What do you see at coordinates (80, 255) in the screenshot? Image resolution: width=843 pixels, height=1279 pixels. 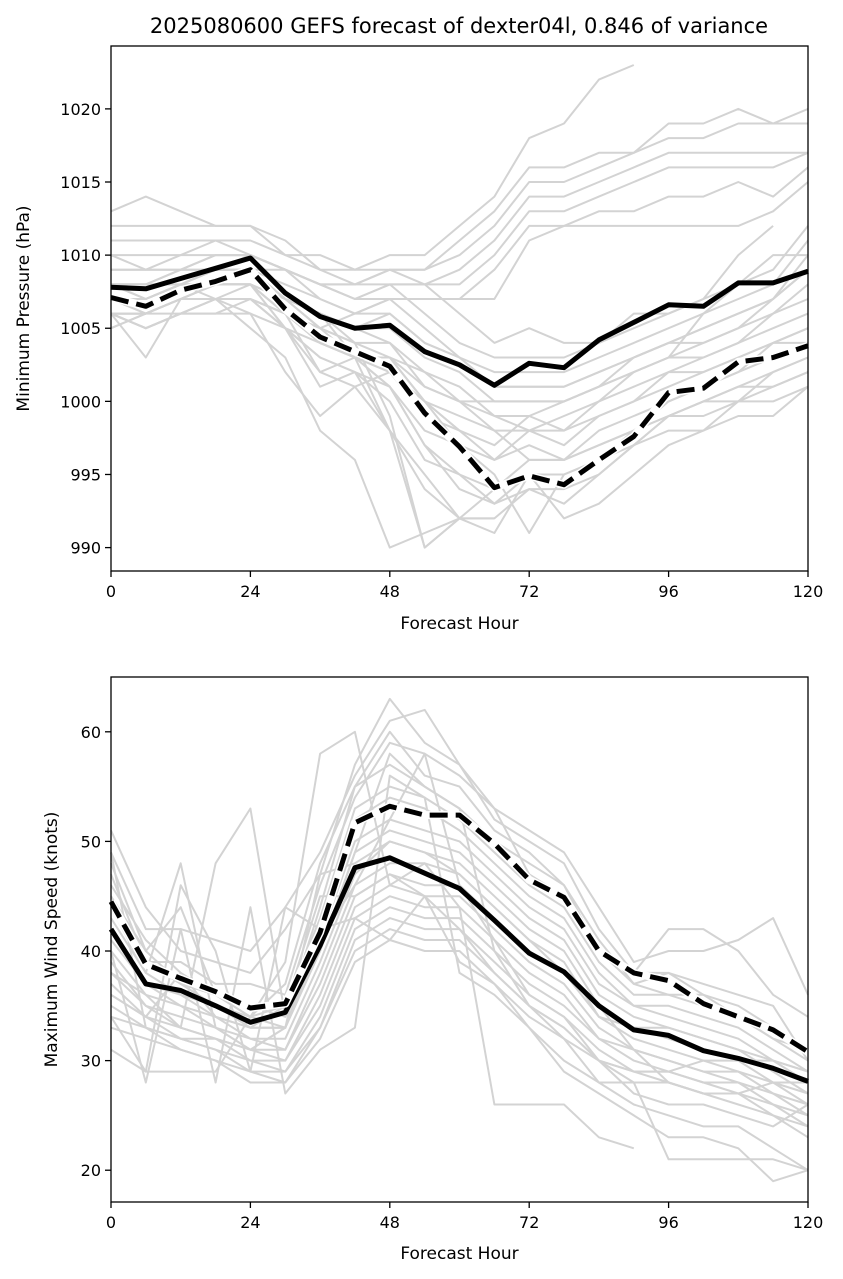 I see `pressure-y-tick-label-1010: 1010` at bounding box center [80, 255].